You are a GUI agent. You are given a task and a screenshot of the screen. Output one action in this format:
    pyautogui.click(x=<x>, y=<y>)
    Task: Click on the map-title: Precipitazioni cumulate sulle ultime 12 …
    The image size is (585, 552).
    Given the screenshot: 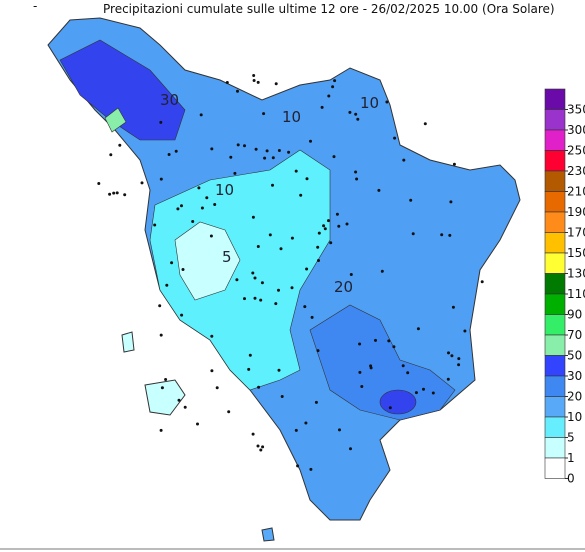 What is the action you would take?
    pyautogui.click(x=329, y=9)
    